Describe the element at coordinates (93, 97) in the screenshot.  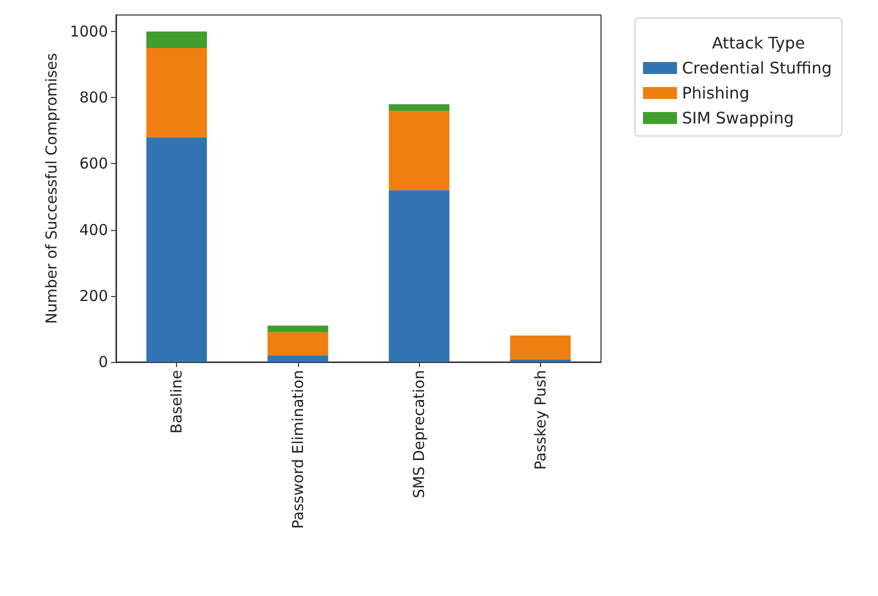
I see `y-tick-label: 800` at that location.